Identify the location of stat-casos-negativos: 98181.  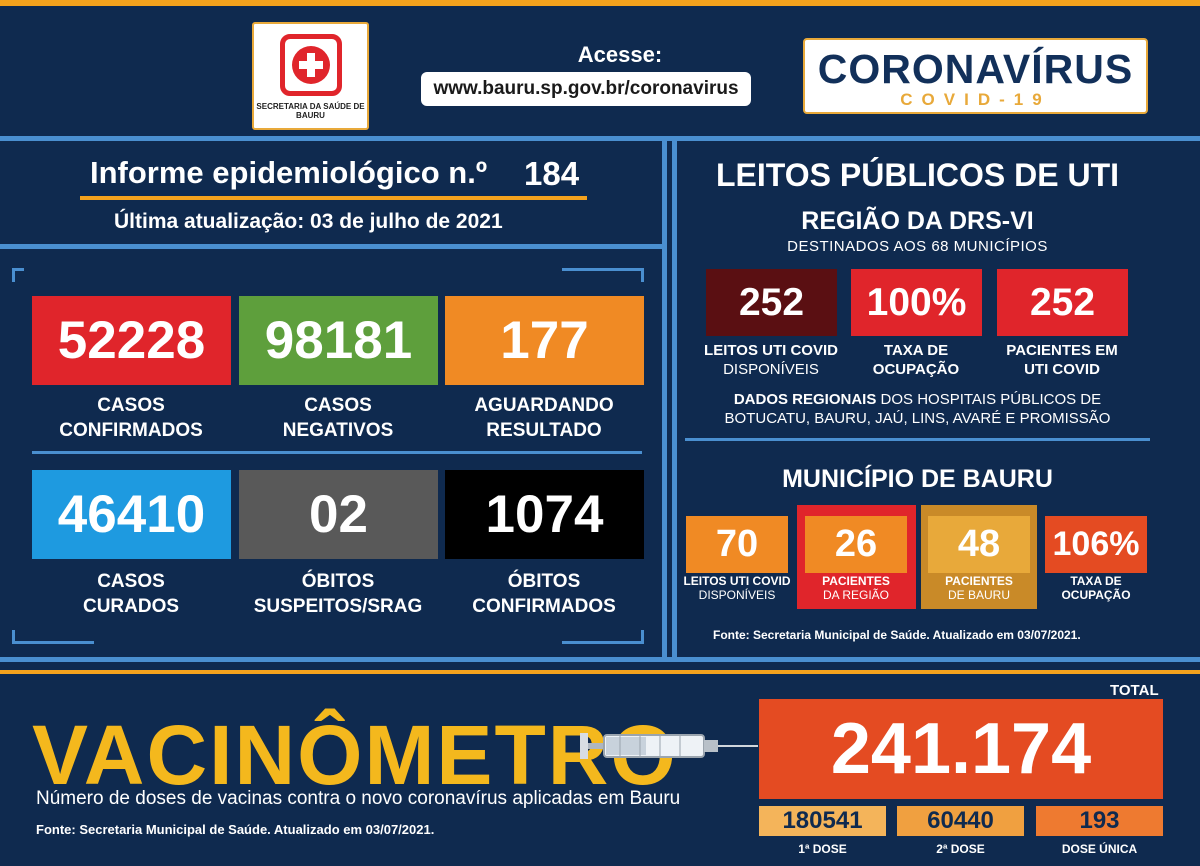
(338, 340).